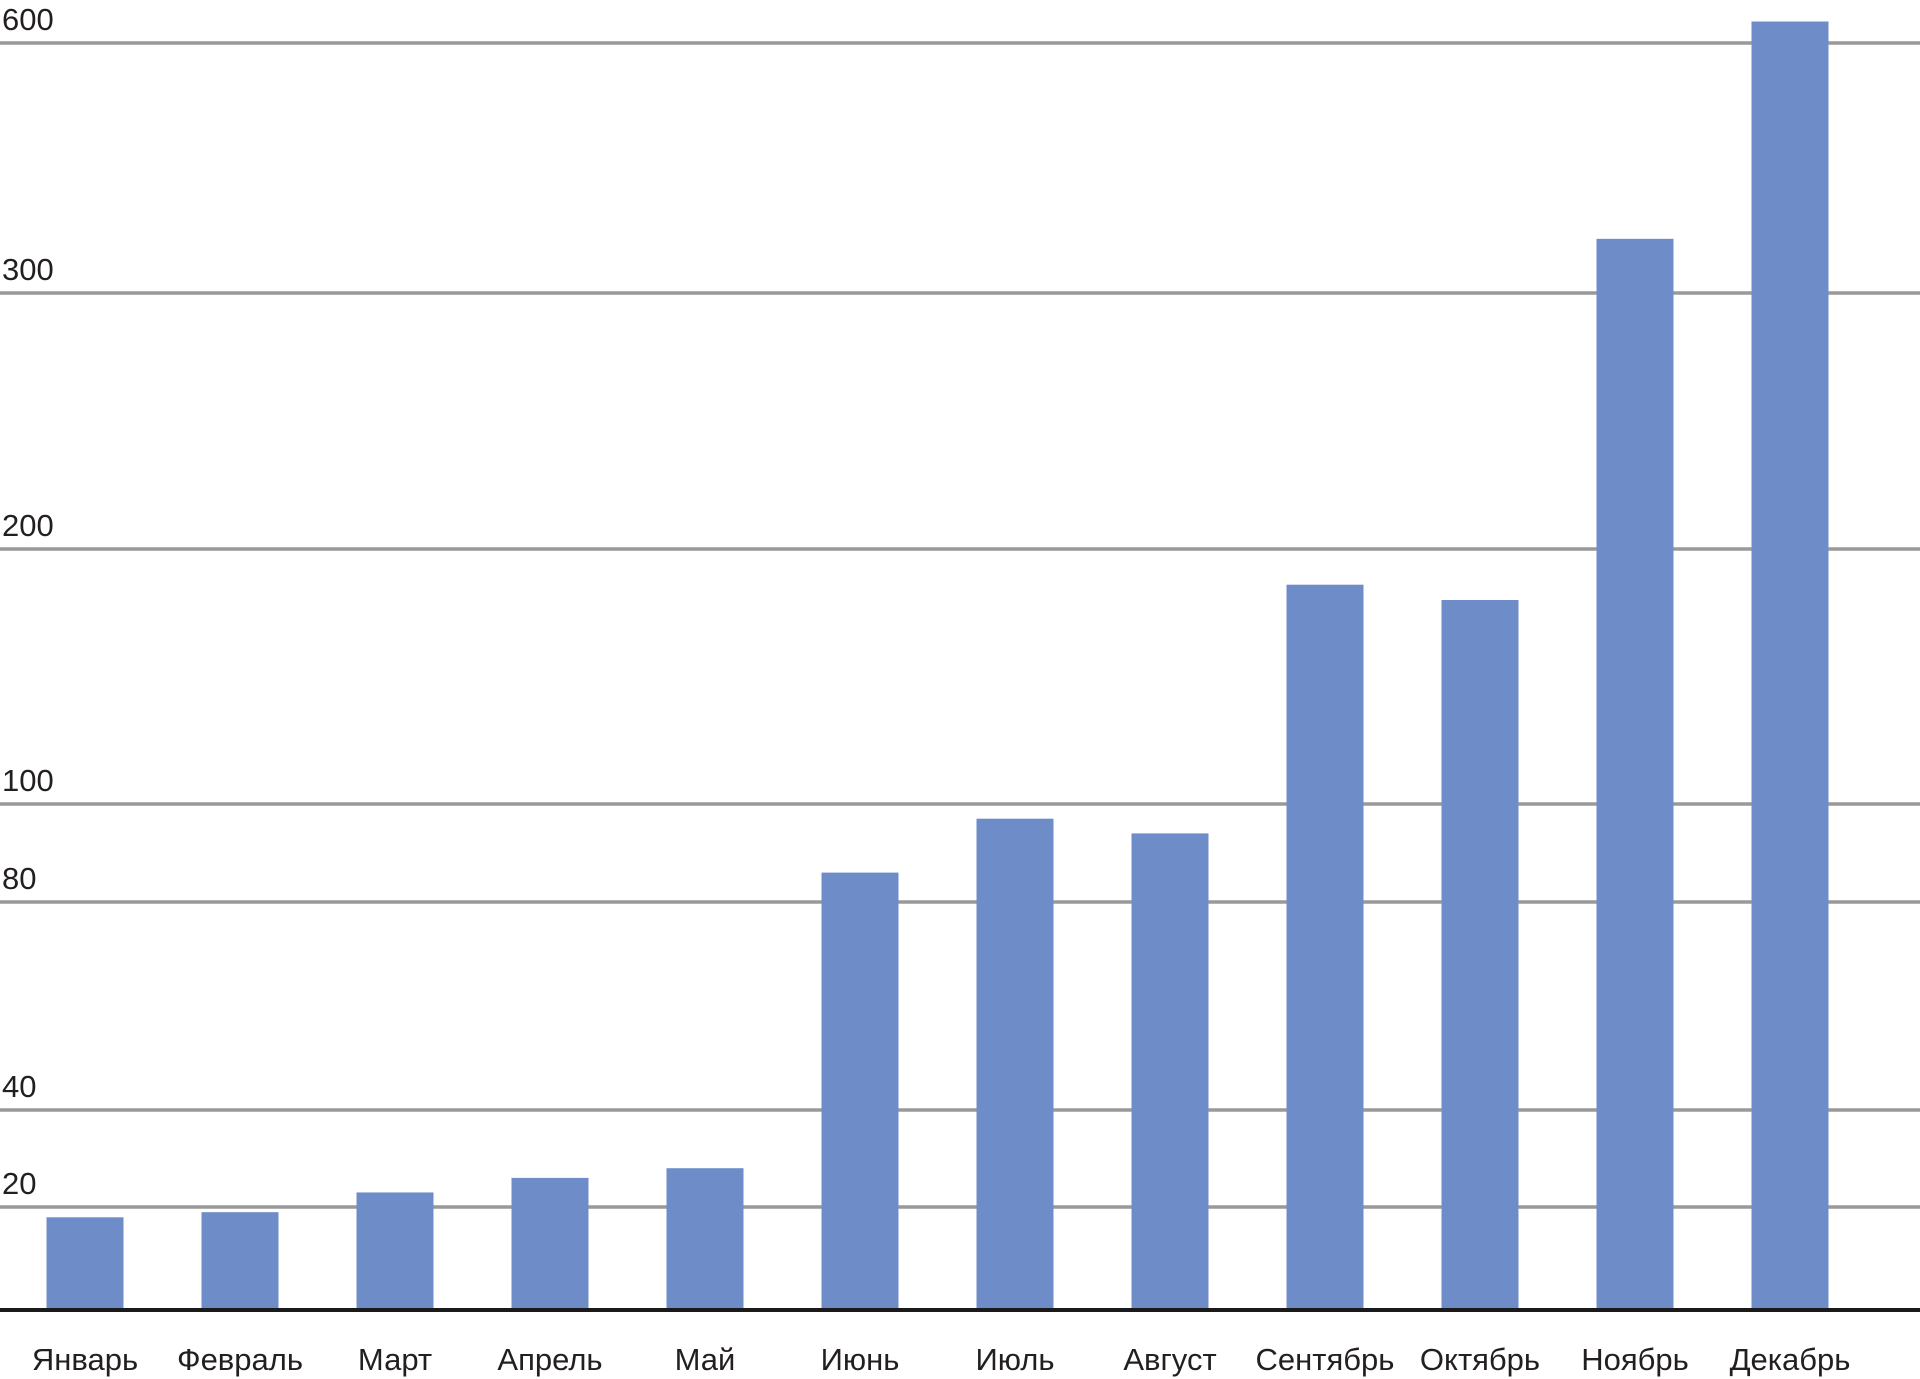 This screenshot has height=1379, width=1920. What do you see at coordinates (28, 525) in the screenshot?
I see `y-tick-label-200: 200` at bounding box center [28, 525].